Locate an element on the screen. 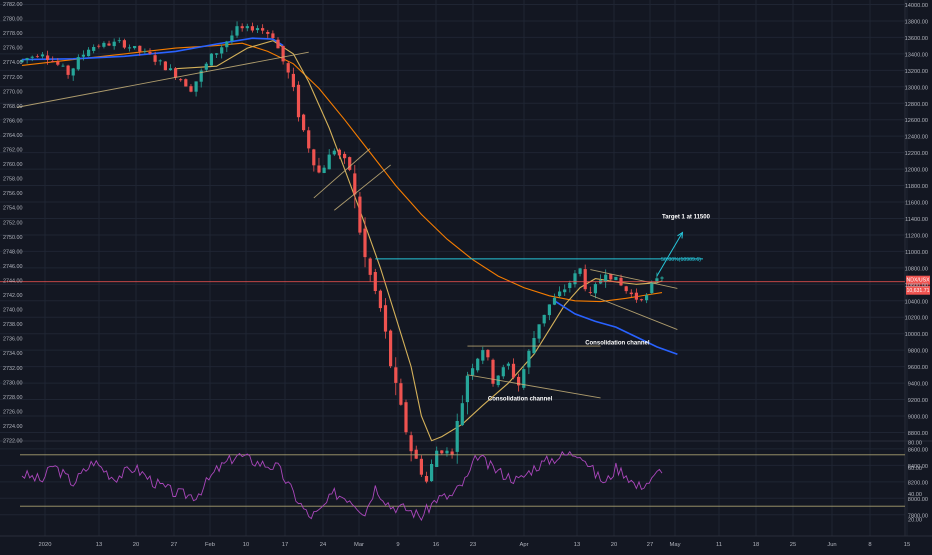 Image resolution: width=932 pixels, height=555 pixels. left-axis-tick: 2756.00 is located at coordinates (13, 194).